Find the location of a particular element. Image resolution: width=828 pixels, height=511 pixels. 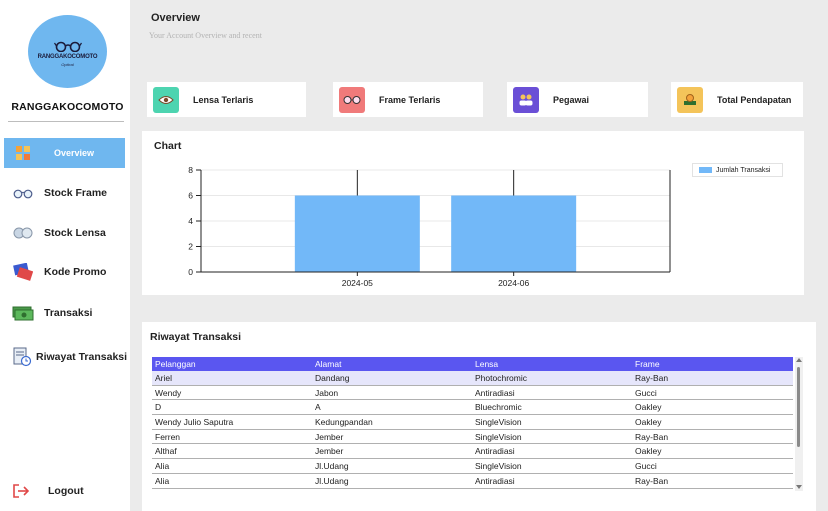

table-cell: A is located at coordinates (318, 407).